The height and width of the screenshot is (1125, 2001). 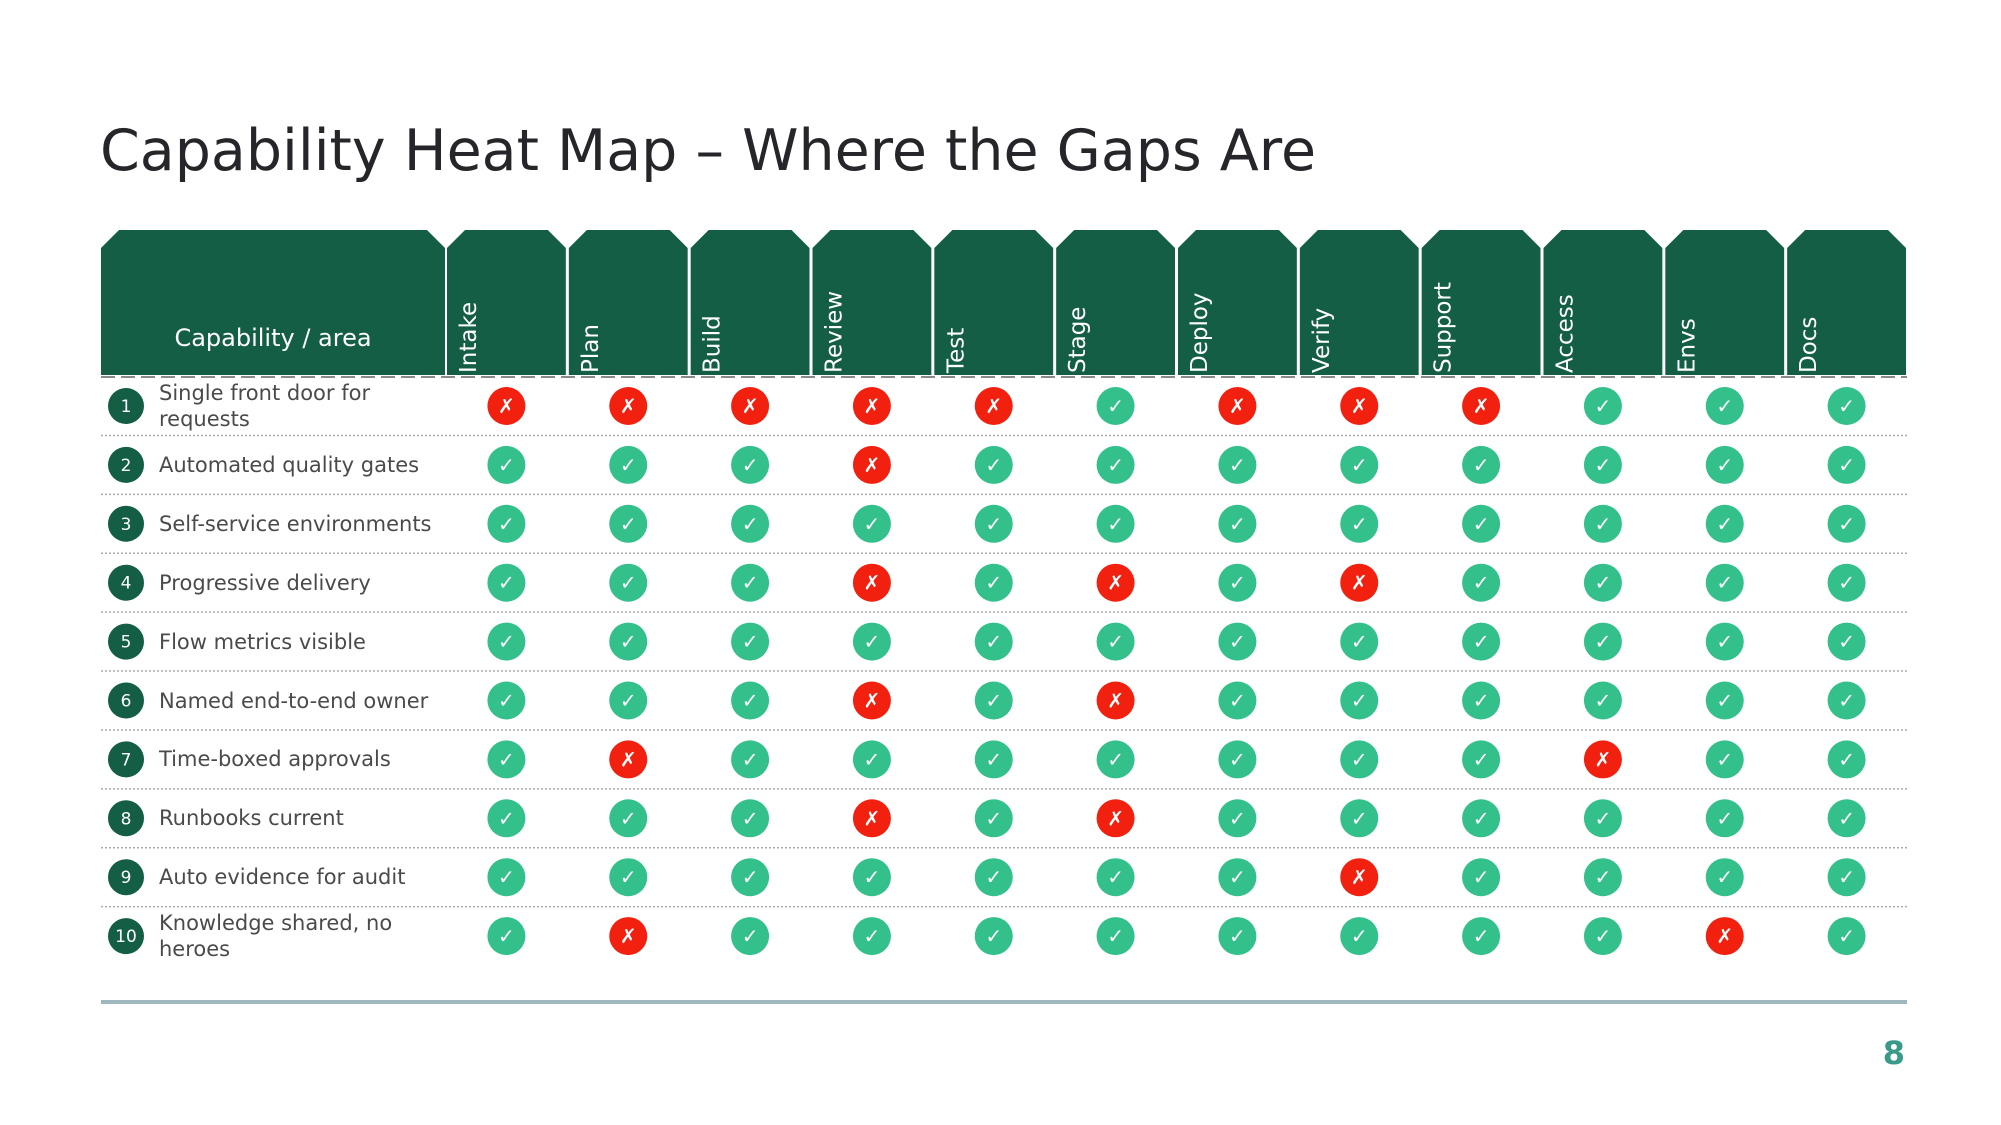 I want to click on header-label: Capability / area, so click(x=272, y=338).